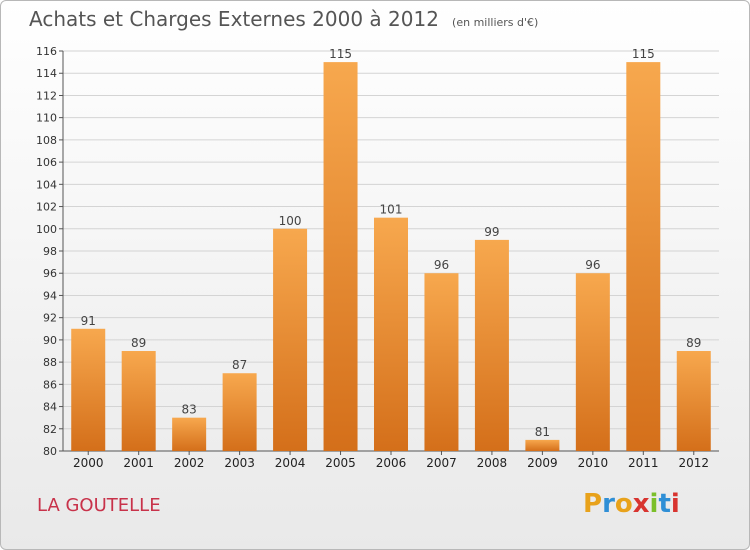  I want to click on proxiti-logo: Proxiti, so click(631, 504).